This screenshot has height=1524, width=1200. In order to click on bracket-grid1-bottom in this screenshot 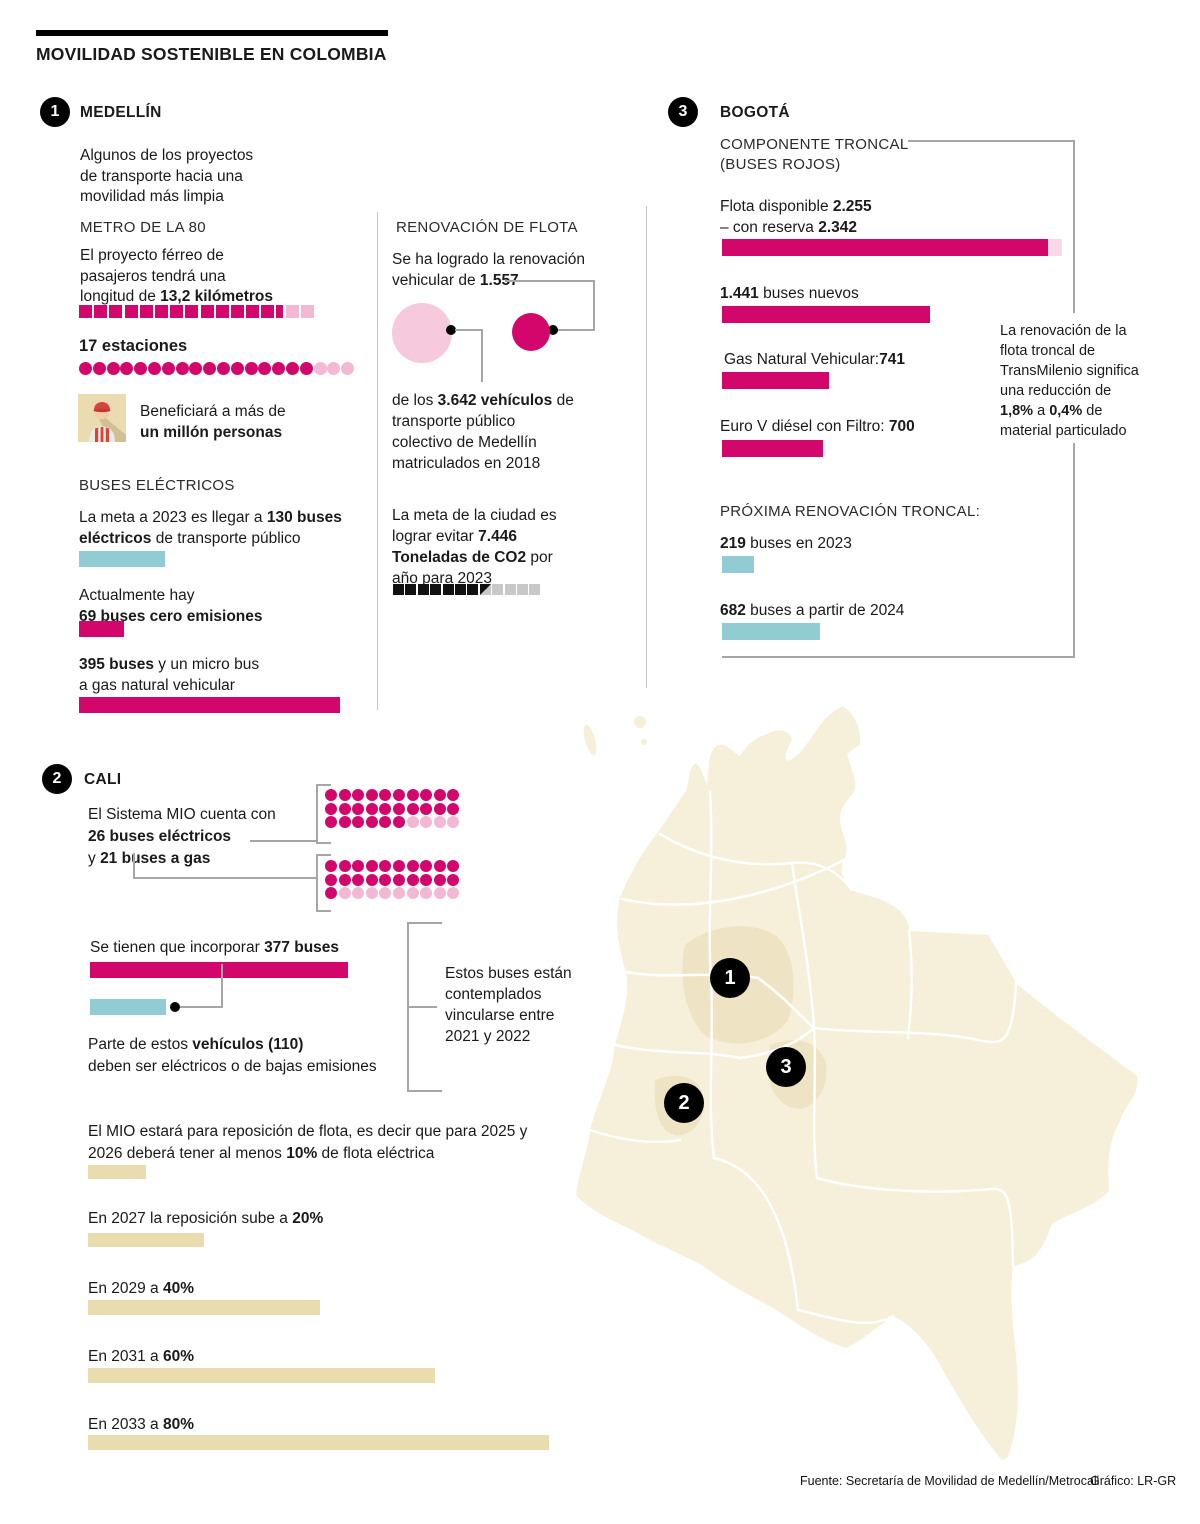, I will do `click(323, 843)`.